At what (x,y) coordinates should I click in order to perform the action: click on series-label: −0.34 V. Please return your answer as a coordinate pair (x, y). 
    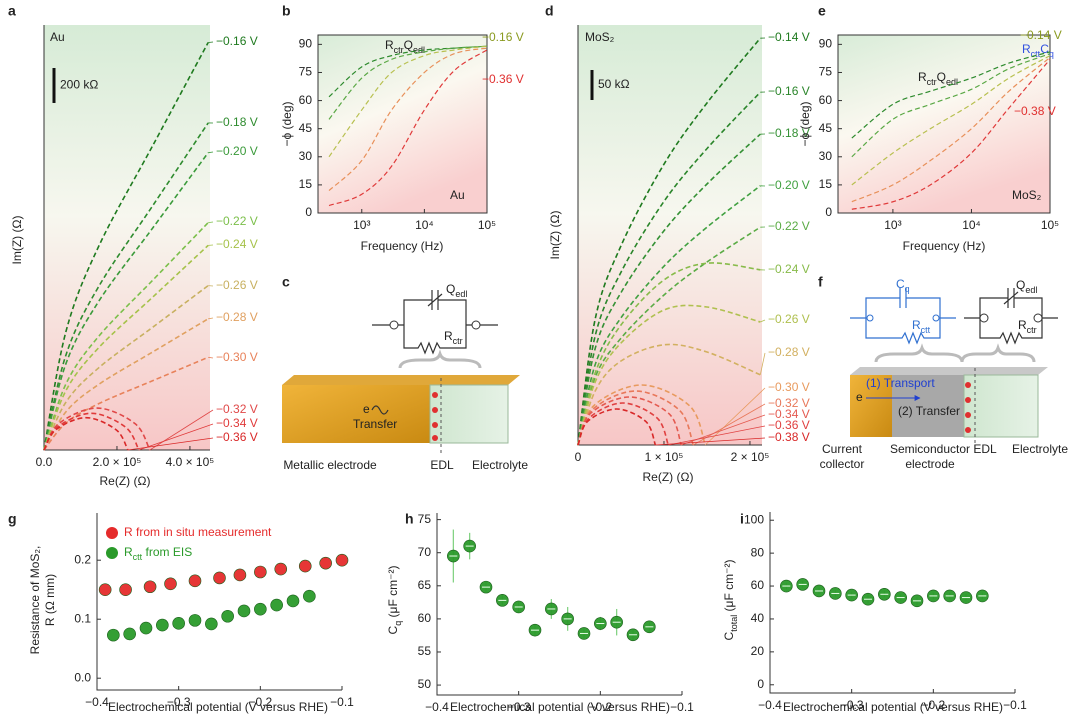
    Looking at the image, I should click on (237, 423).